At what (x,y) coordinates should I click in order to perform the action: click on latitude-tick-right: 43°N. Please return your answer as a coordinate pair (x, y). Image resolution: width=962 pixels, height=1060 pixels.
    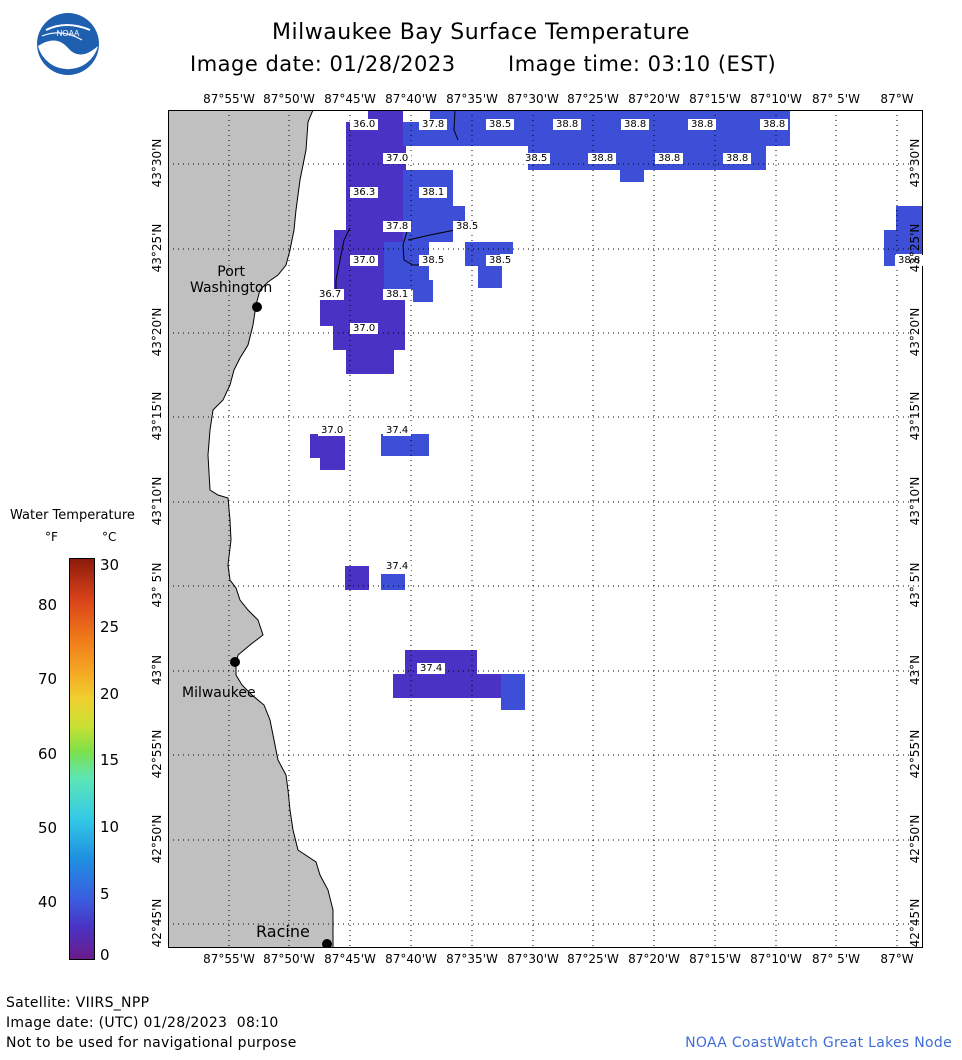
    Looking at the image, I should click on (915, 670).